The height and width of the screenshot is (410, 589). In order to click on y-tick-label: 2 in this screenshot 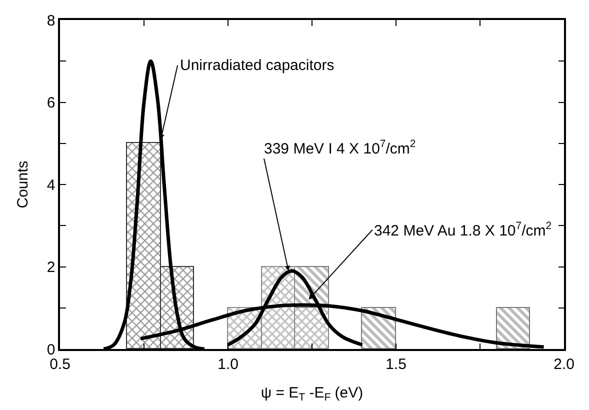, I will do `click(51, 267)`.